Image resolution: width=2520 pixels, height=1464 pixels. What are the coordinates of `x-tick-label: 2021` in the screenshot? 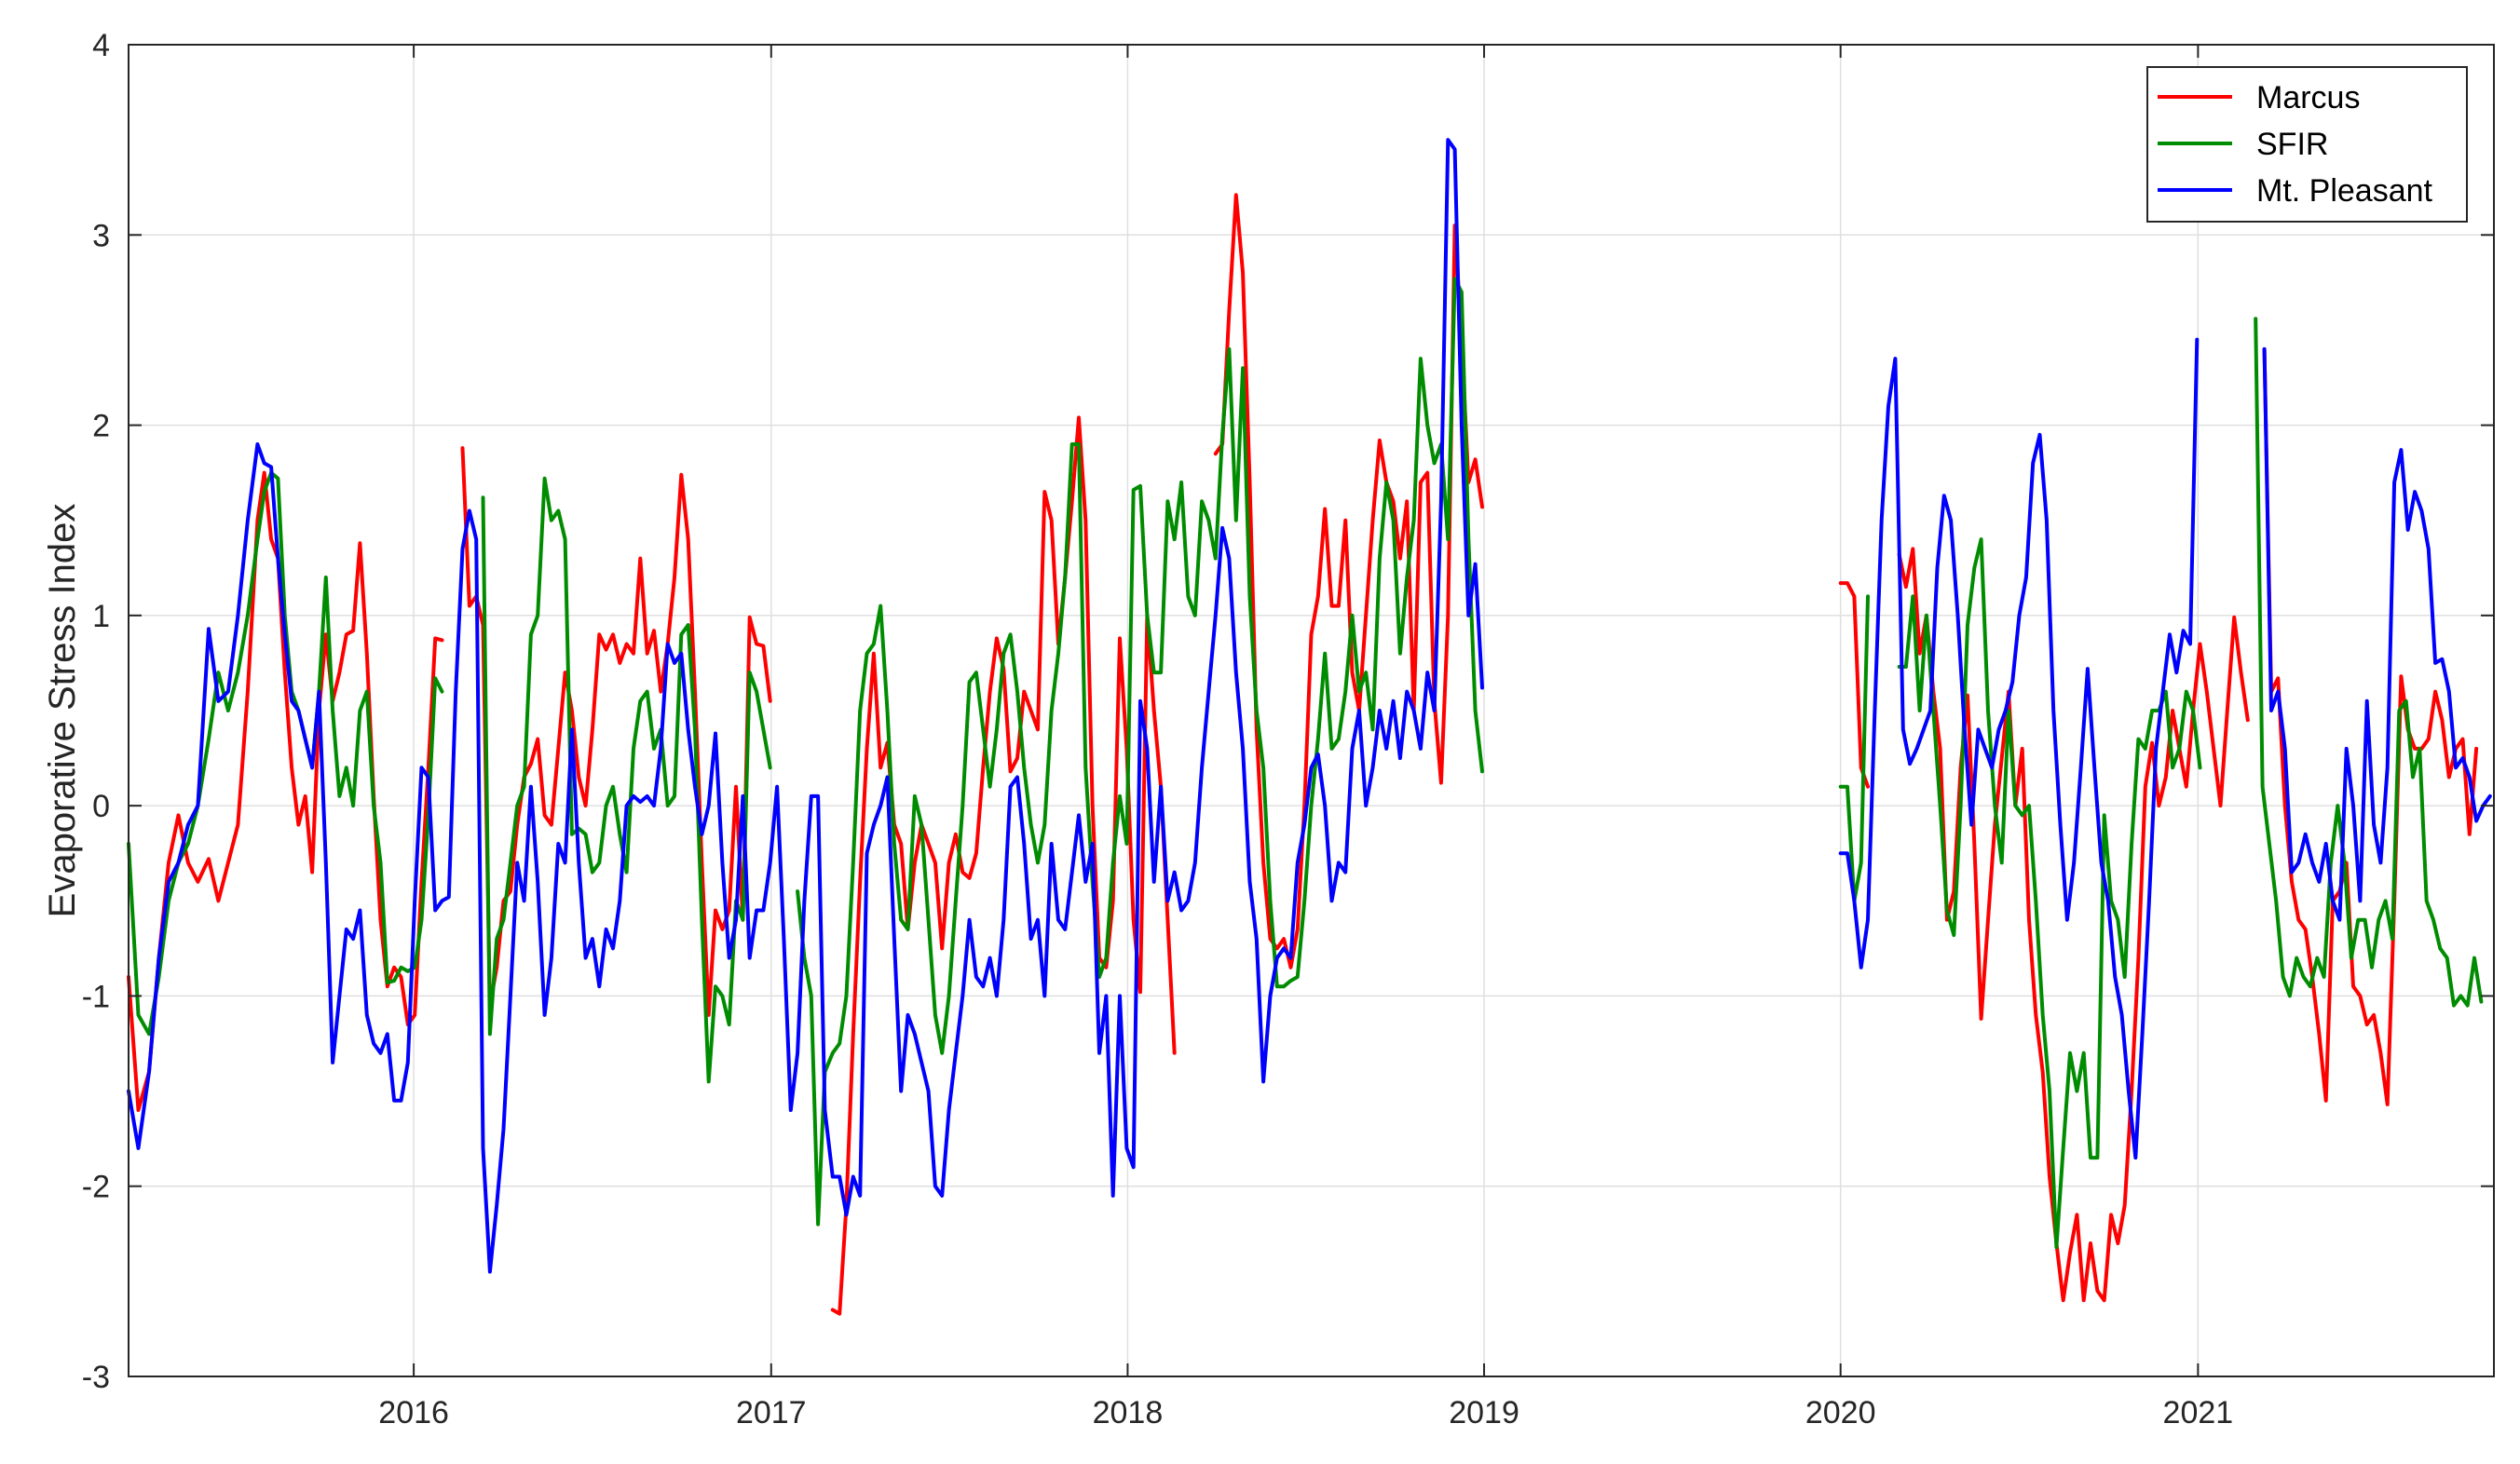 It's located at (2198, 1412).